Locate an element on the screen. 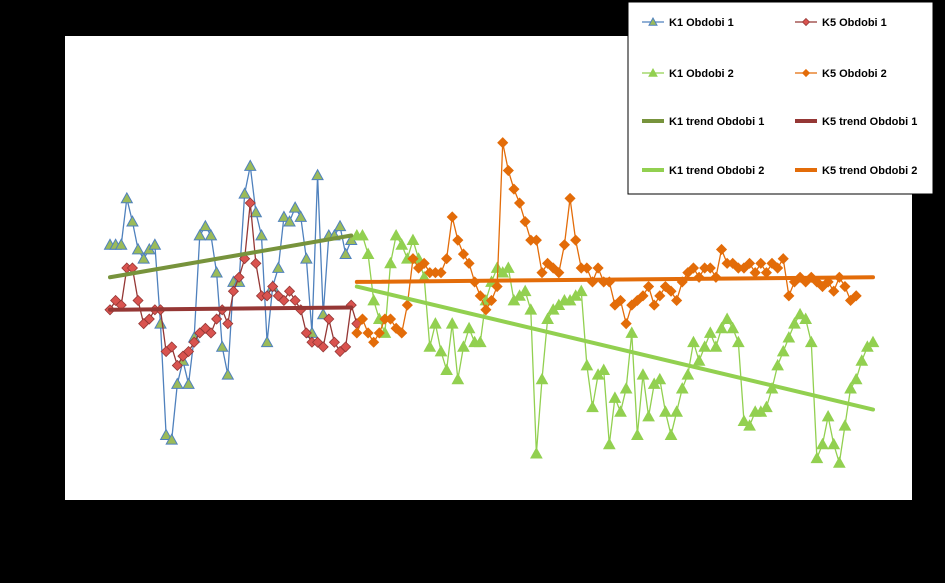 This screenshot has height=583, width=945. legend-label-k1-obdobi-2: K1 Obdobi 2 is located at coordinates (701, 74).